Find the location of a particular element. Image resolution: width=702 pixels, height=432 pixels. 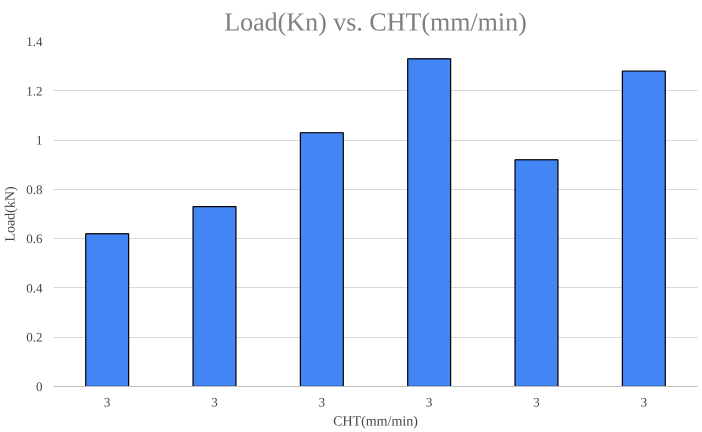

y-tick-label: 1 is located at coordinates (39, 140).